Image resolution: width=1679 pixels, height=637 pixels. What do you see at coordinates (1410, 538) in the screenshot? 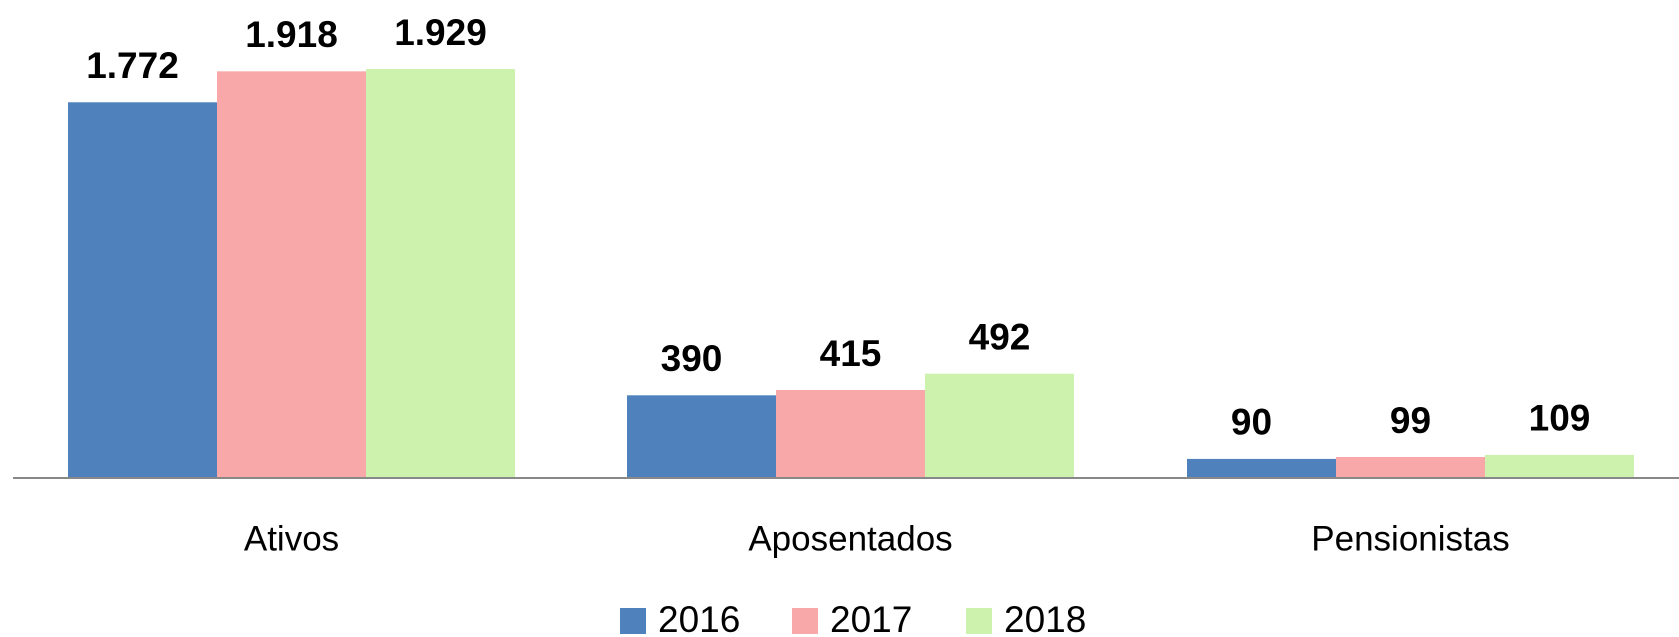
I see `x-tick-label: Pensionistas` at bounding box center [1410, 538].